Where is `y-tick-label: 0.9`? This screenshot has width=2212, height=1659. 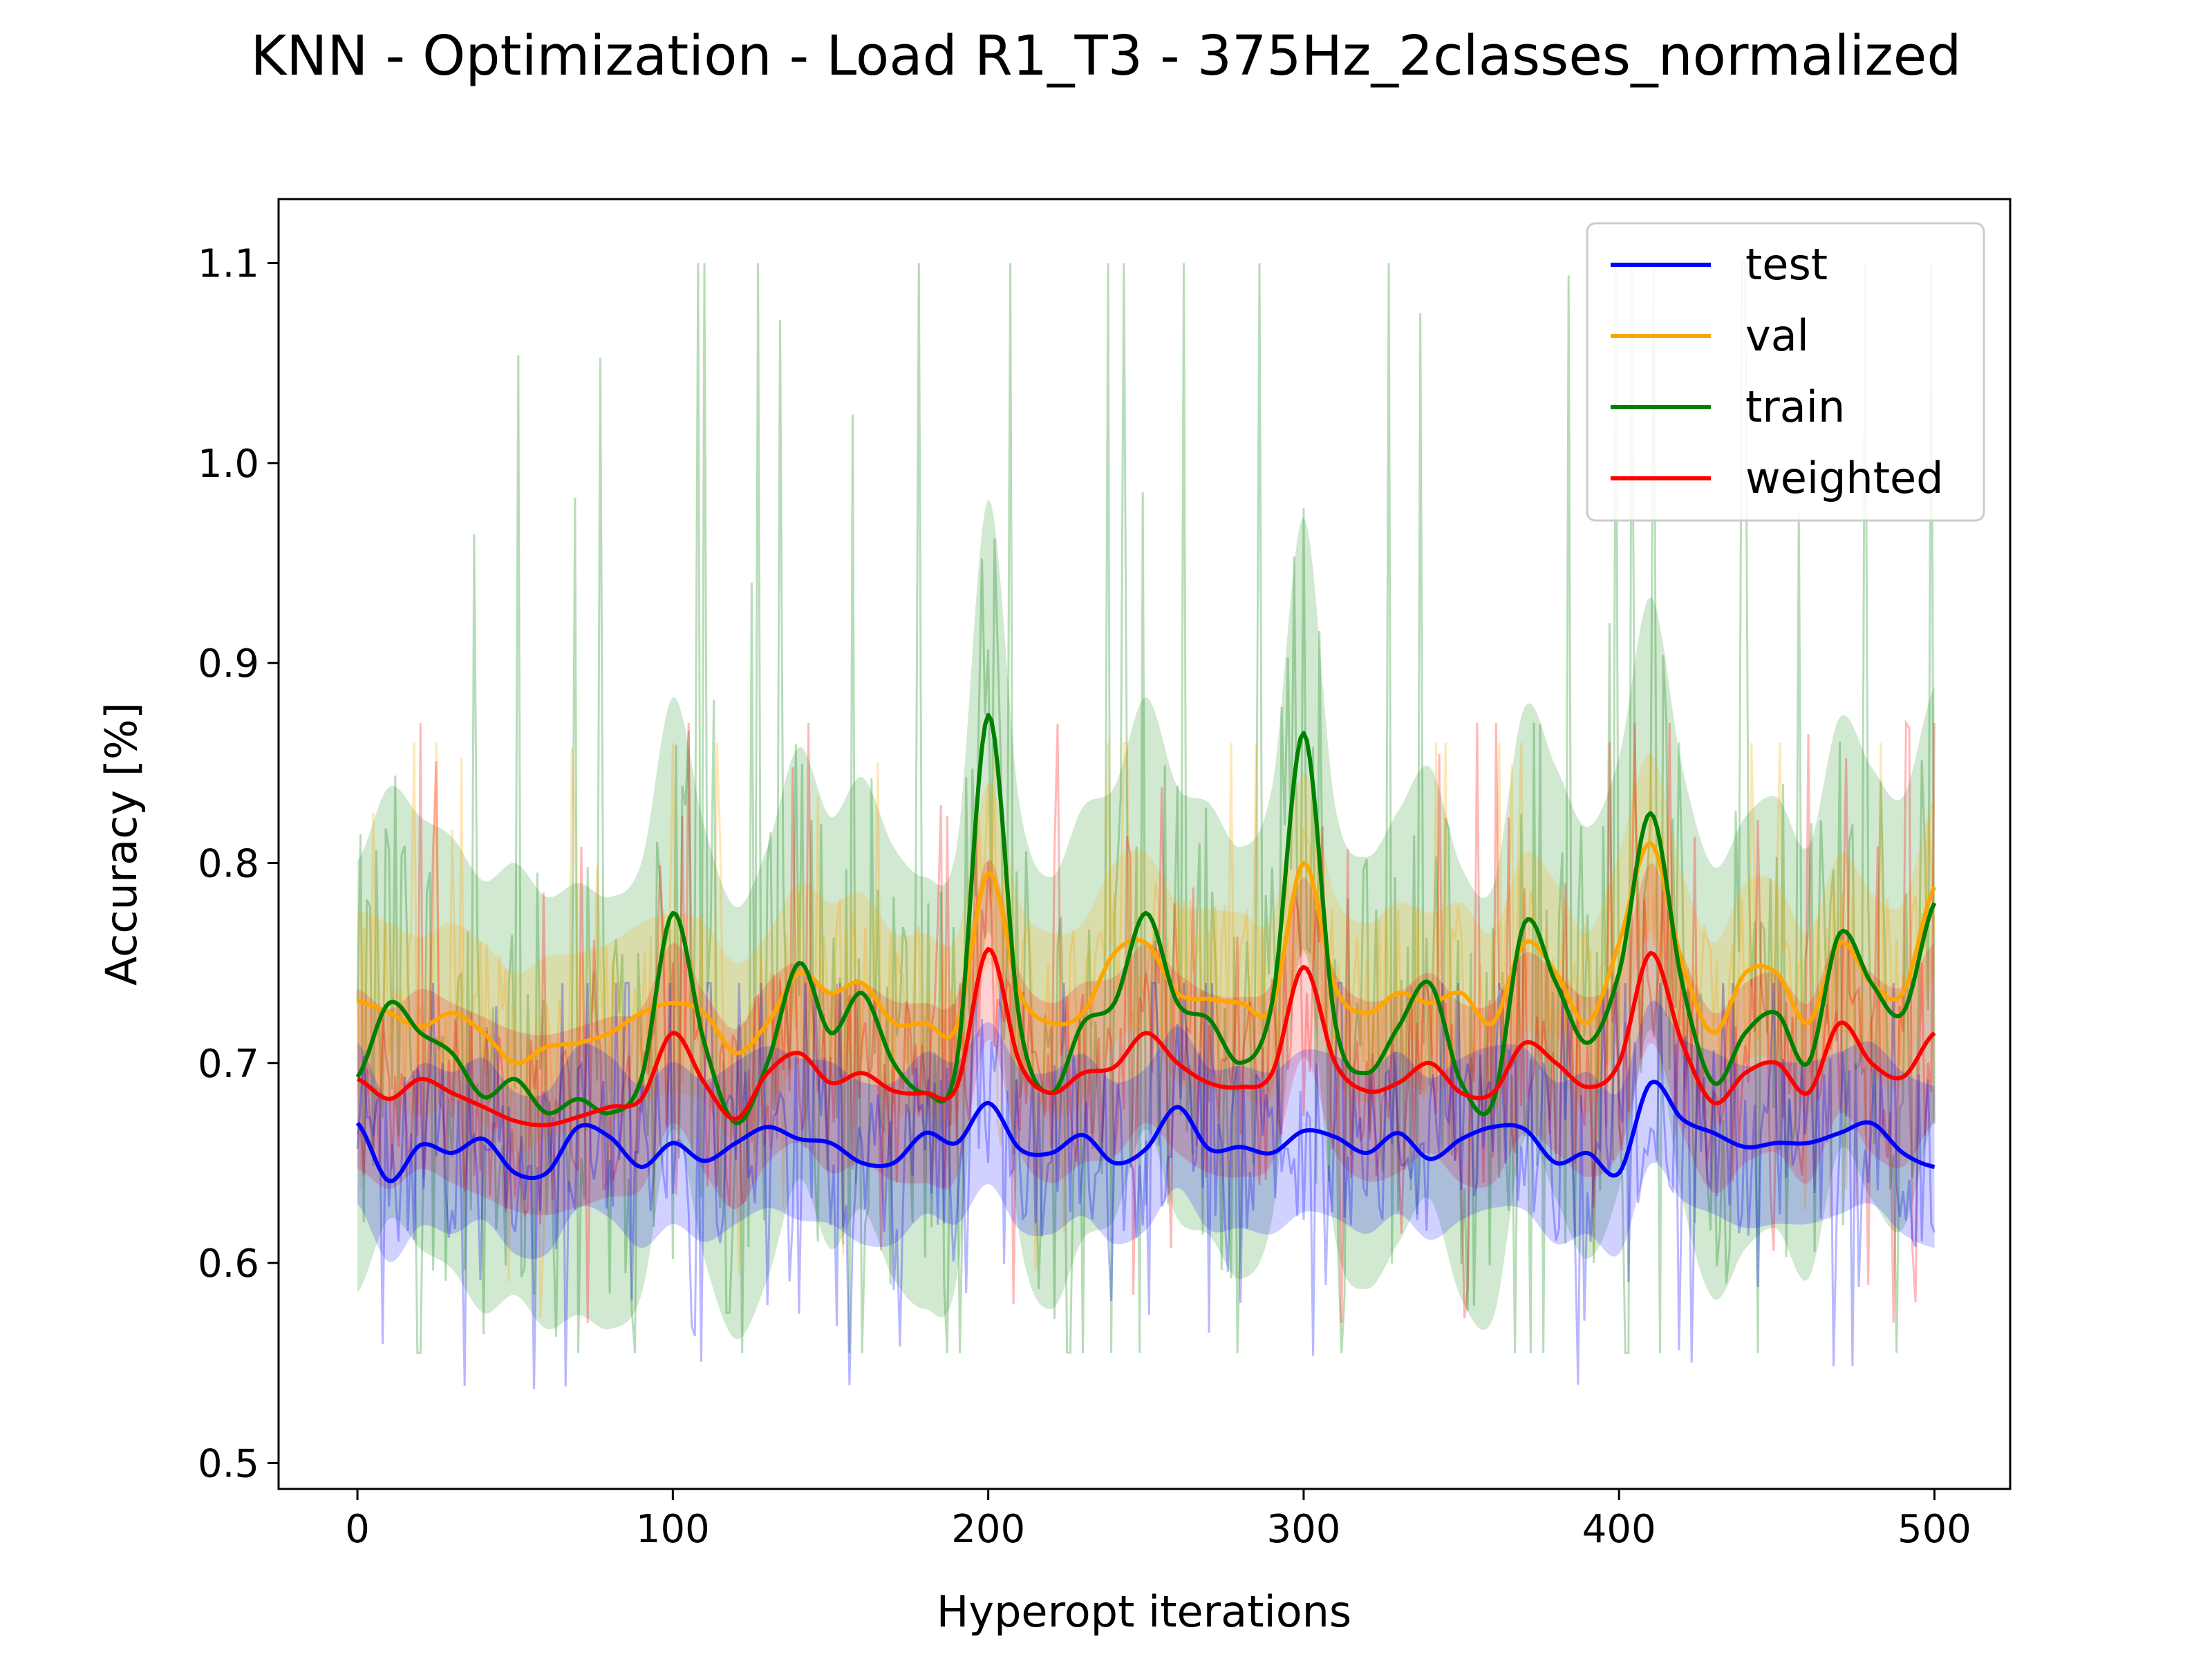 y-tick-label: 0.9 is located at coordinates (228, 663).